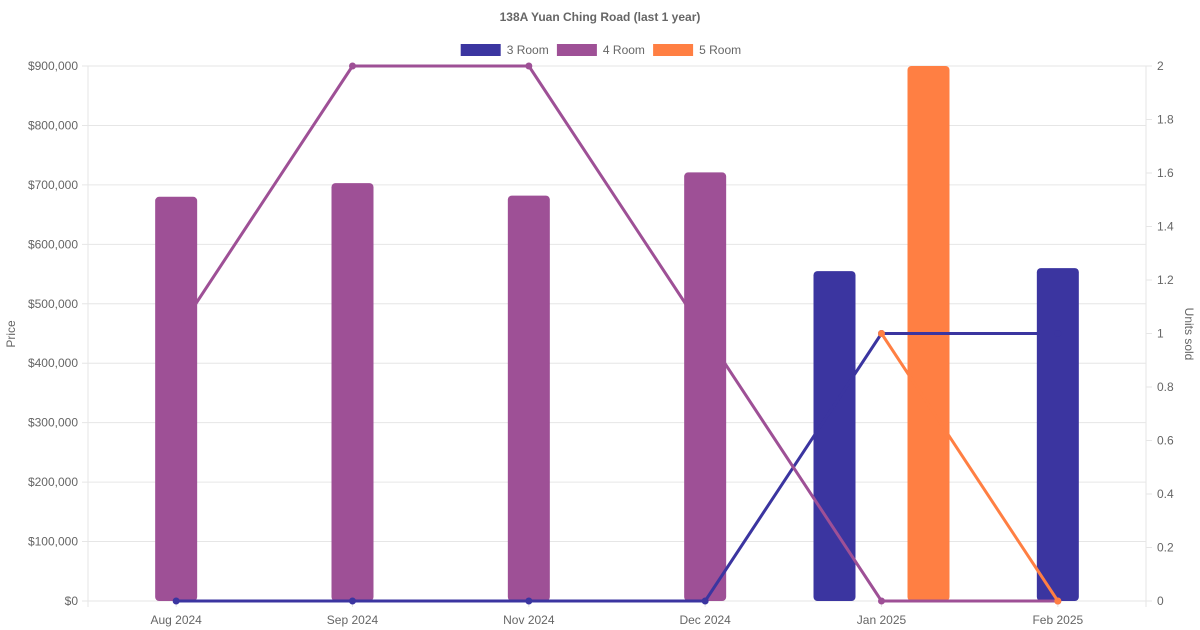 The width and height of the screenshot is (1200, 630). Describe the element at coordinates (1165, 494) in the screenshot. I see `y-right-tick-label: 0.4` at that location.